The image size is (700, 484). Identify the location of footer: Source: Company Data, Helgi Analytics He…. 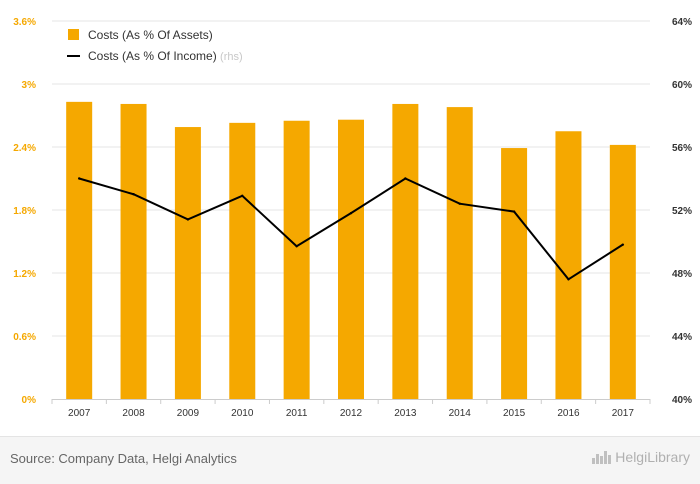
(350, 460).